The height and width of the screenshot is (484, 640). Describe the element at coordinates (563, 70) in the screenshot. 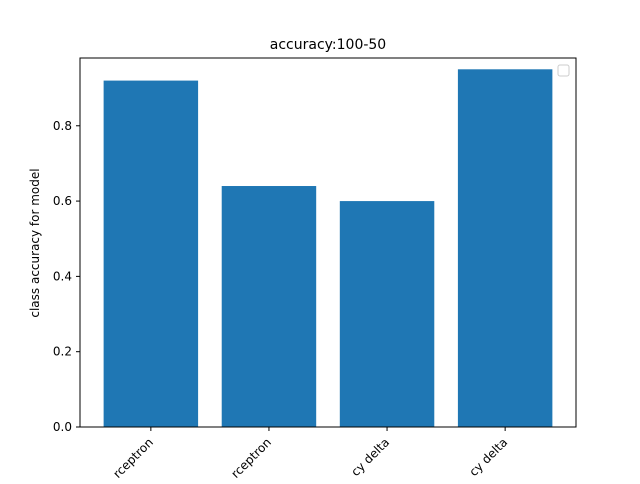

I see `legend-box` at that location.